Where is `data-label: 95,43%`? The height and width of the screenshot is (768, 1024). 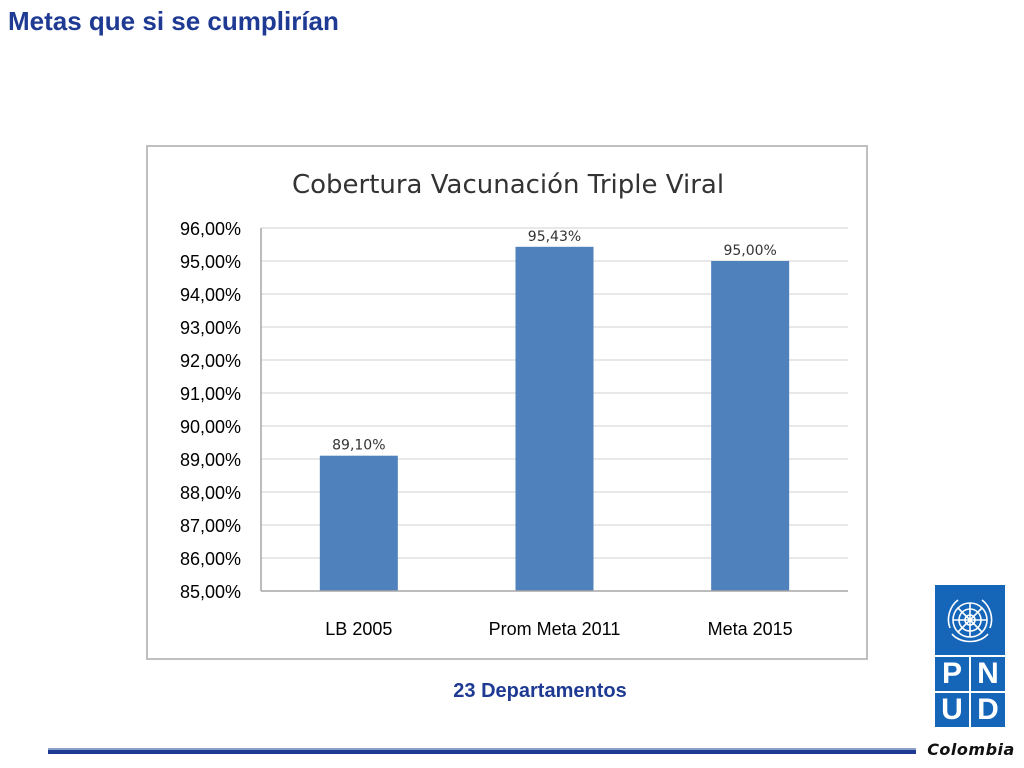 data-label: 95,43% is located at coordinates (554, 237).